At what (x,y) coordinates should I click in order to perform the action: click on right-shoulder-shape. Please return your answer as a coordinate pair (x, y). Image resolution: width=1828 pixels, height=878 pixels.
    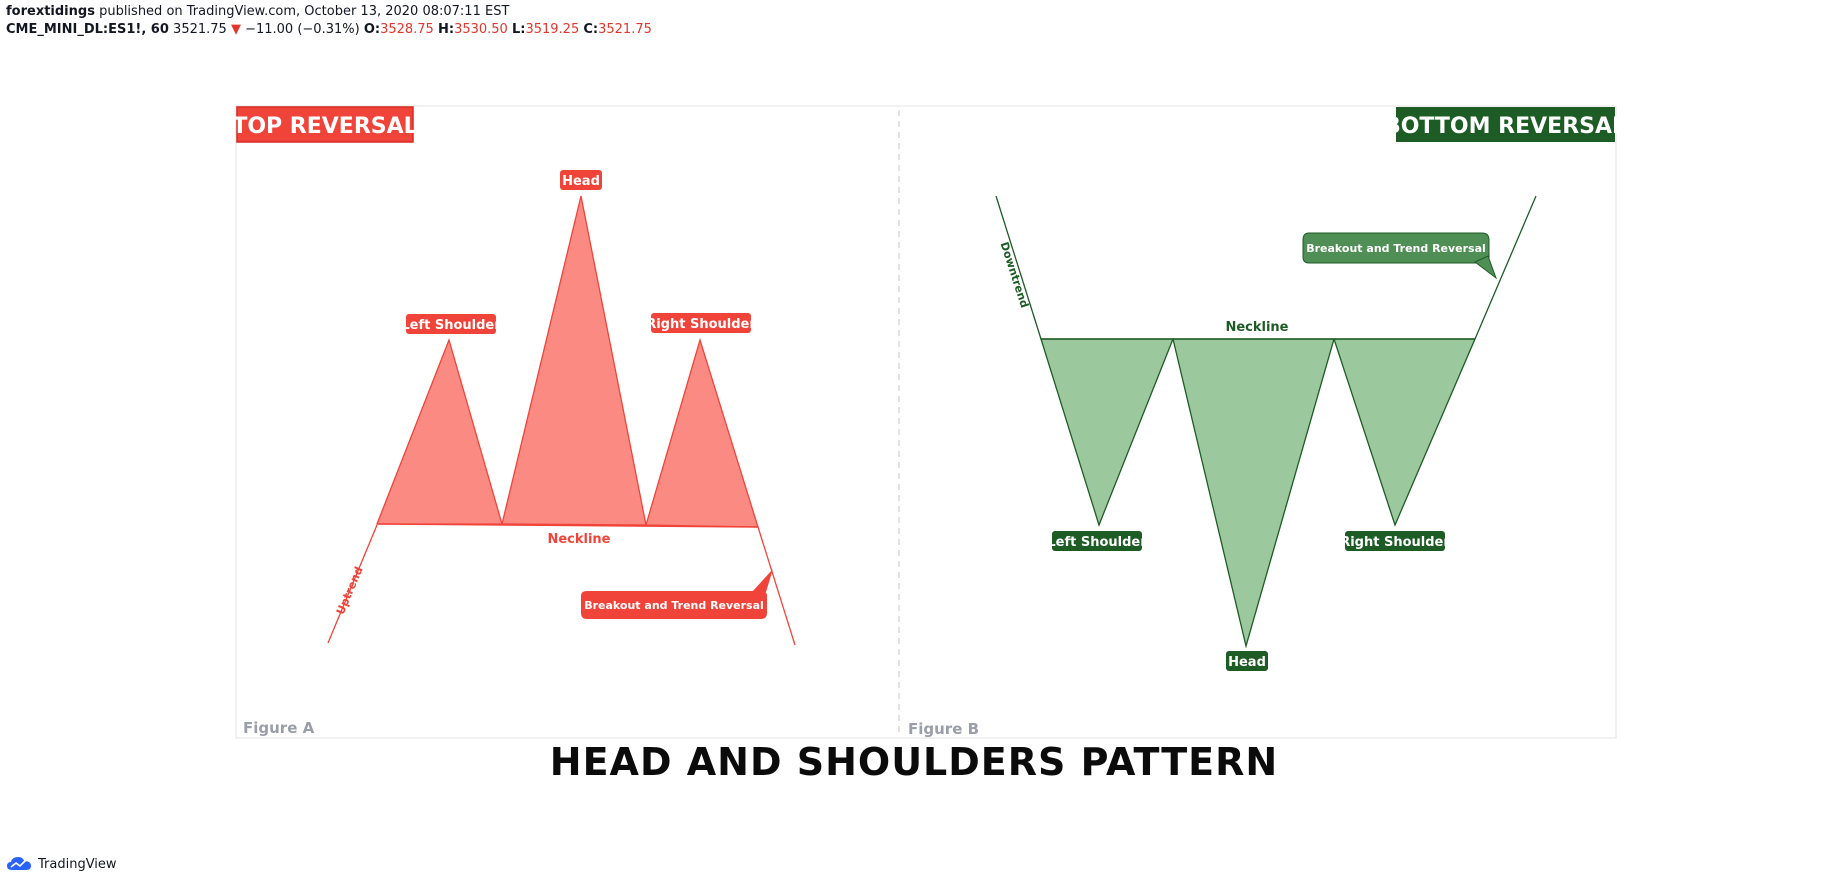
    Looking at the image, I should click on (702, 432).